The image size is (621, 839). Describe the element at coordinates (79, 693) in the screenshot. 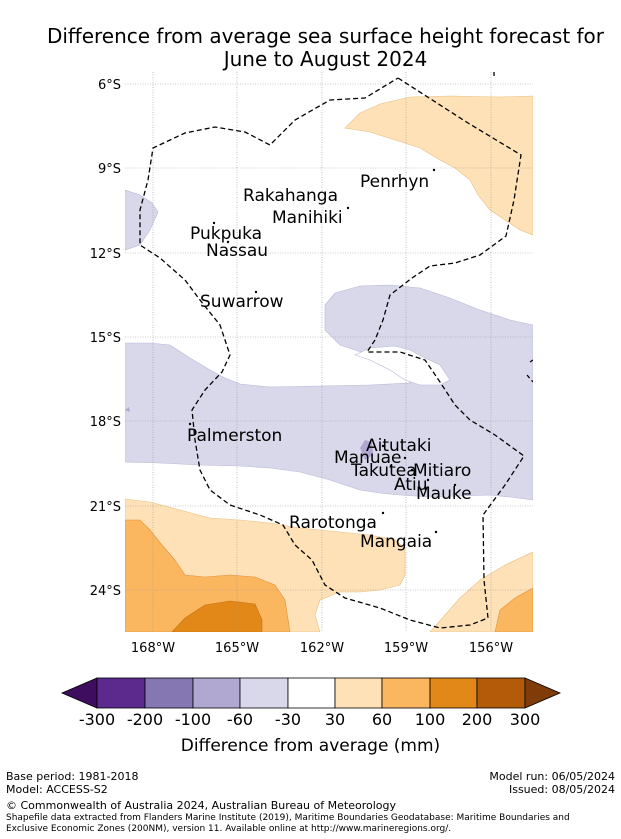

I see `colorbar-extend-low` at that location.